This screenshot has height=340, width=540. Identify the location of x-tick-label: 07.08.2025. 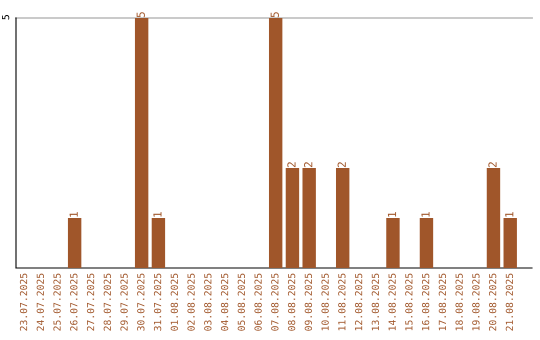
(275, 302).